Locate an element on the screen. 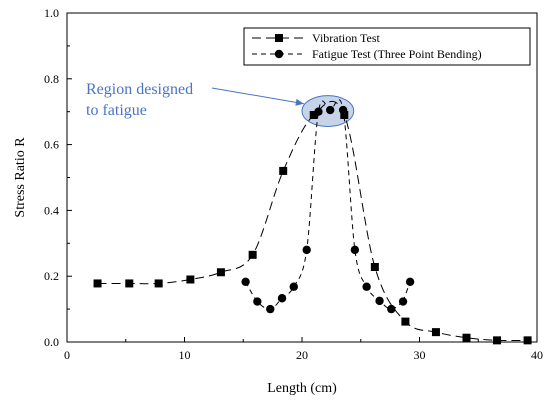  legend-marker-circle is located at coordinates (279, 54).